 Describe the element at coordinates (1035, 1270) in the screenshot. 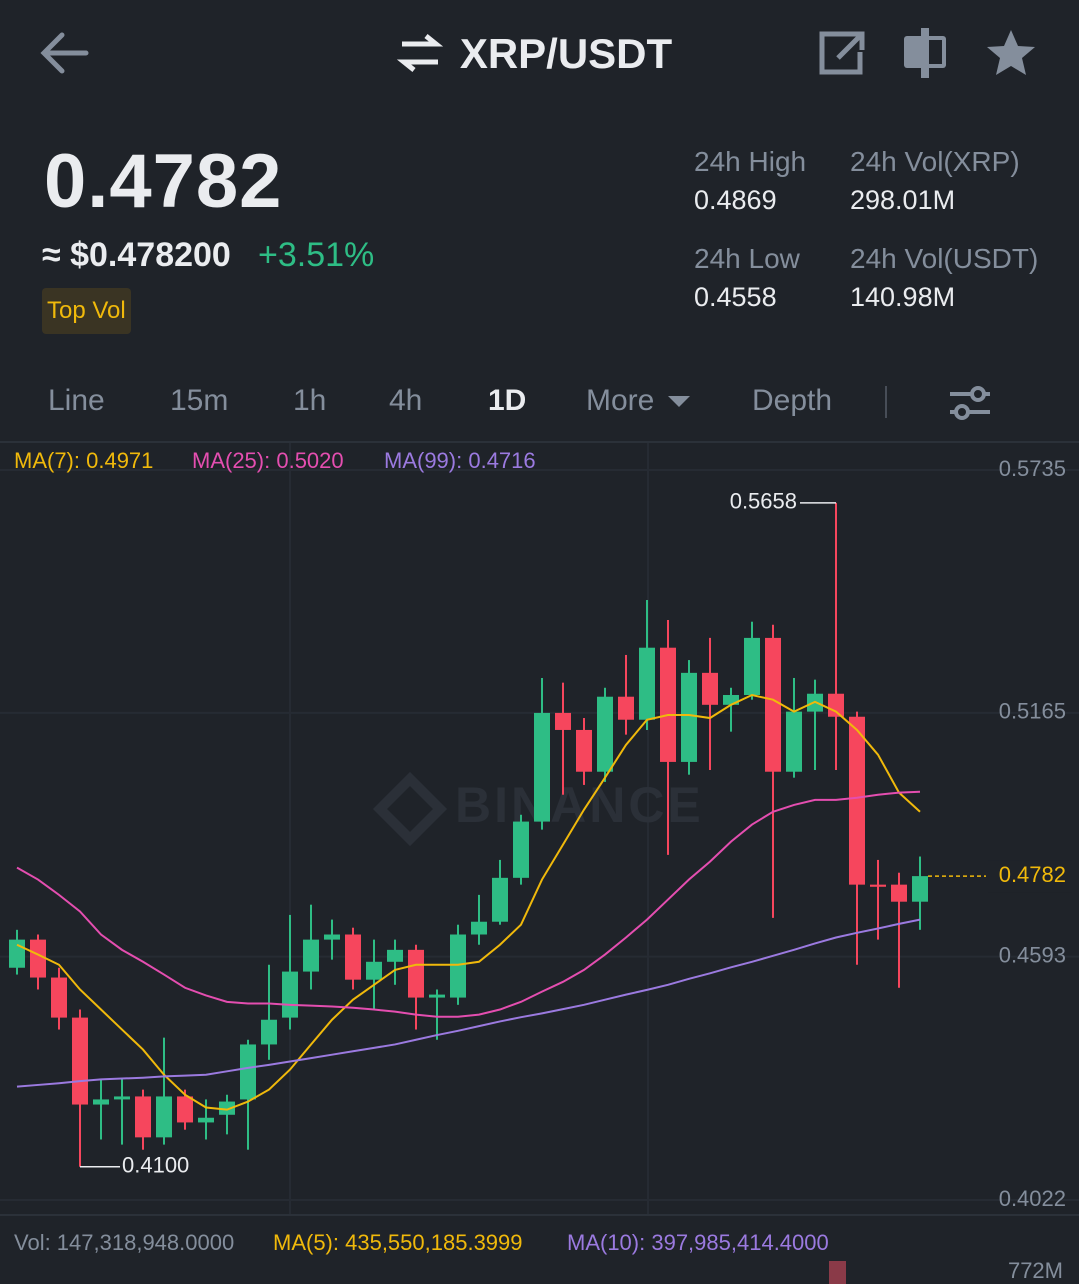

I see `volume-axis-label: 772M` at that location.